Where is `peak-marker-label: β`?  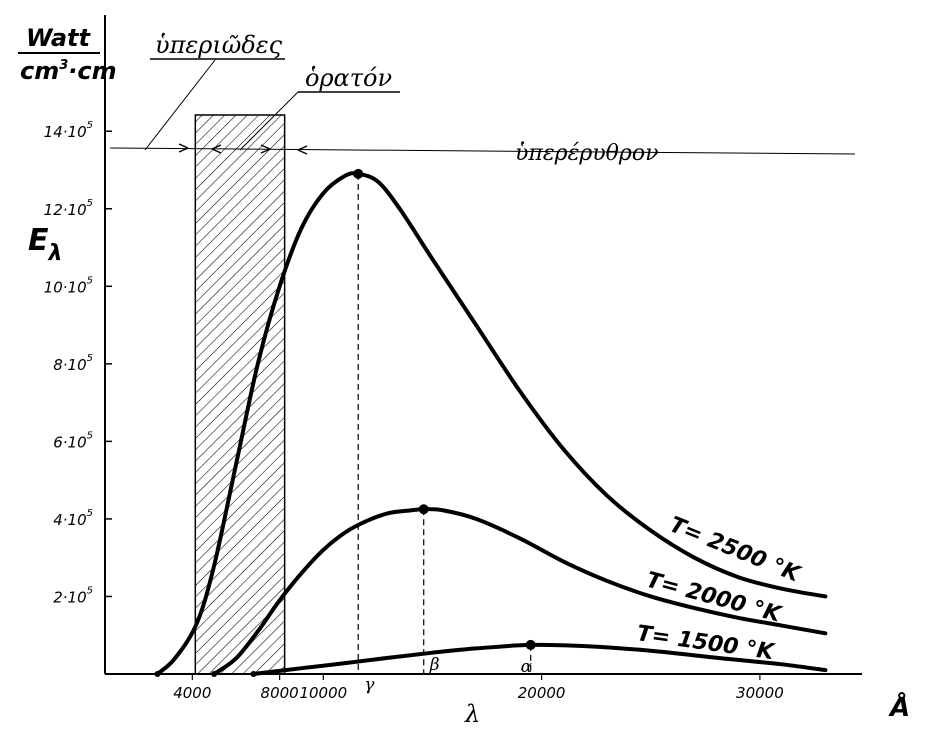 peak-marker-label: β is located at coordinates (434, 665).